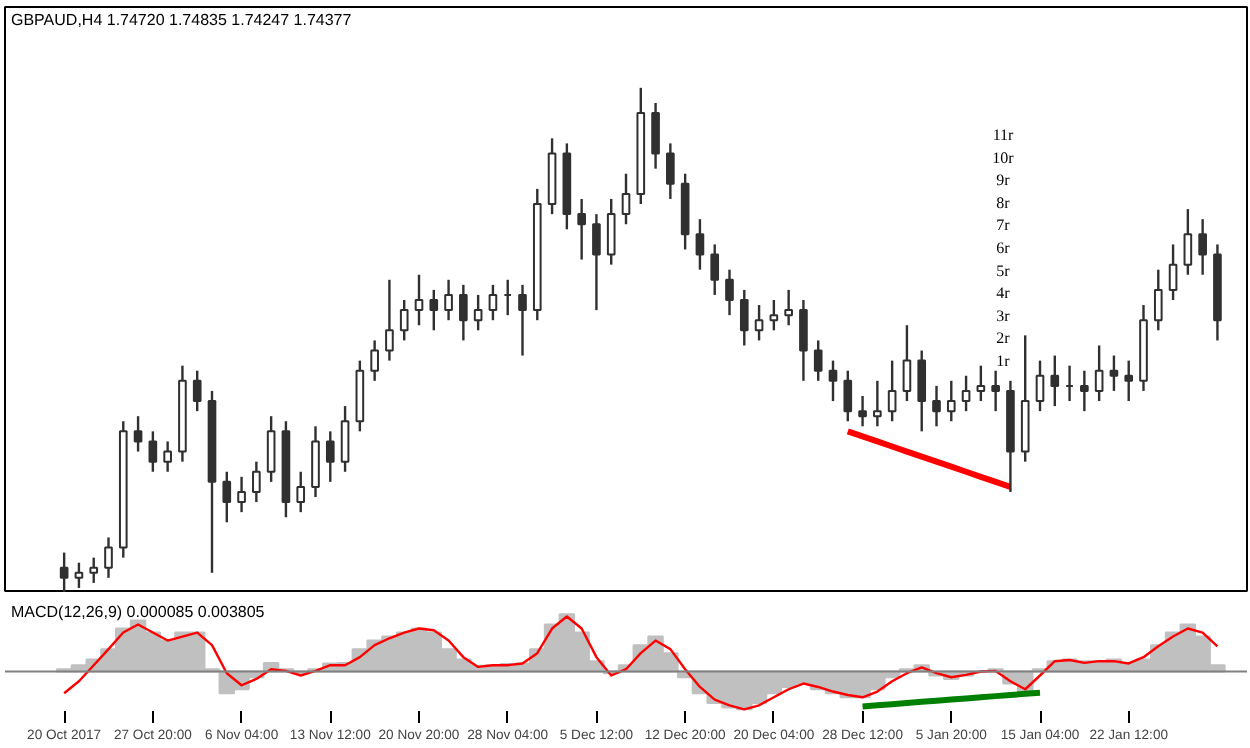 The image size is (1250, 748). Describe the element at coordinates (1003, 361) in the screenshot. I see `annotation: 1r` at that location.